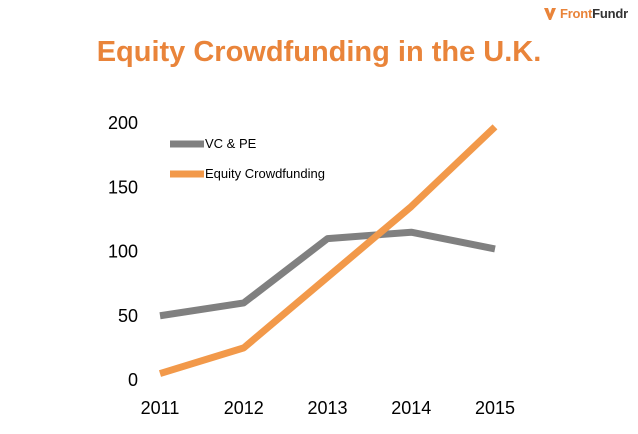 This screenshot has width=638, height=434. I want to click on y-axis-ticks: 0 50 100 150 200, so click(123, 251).